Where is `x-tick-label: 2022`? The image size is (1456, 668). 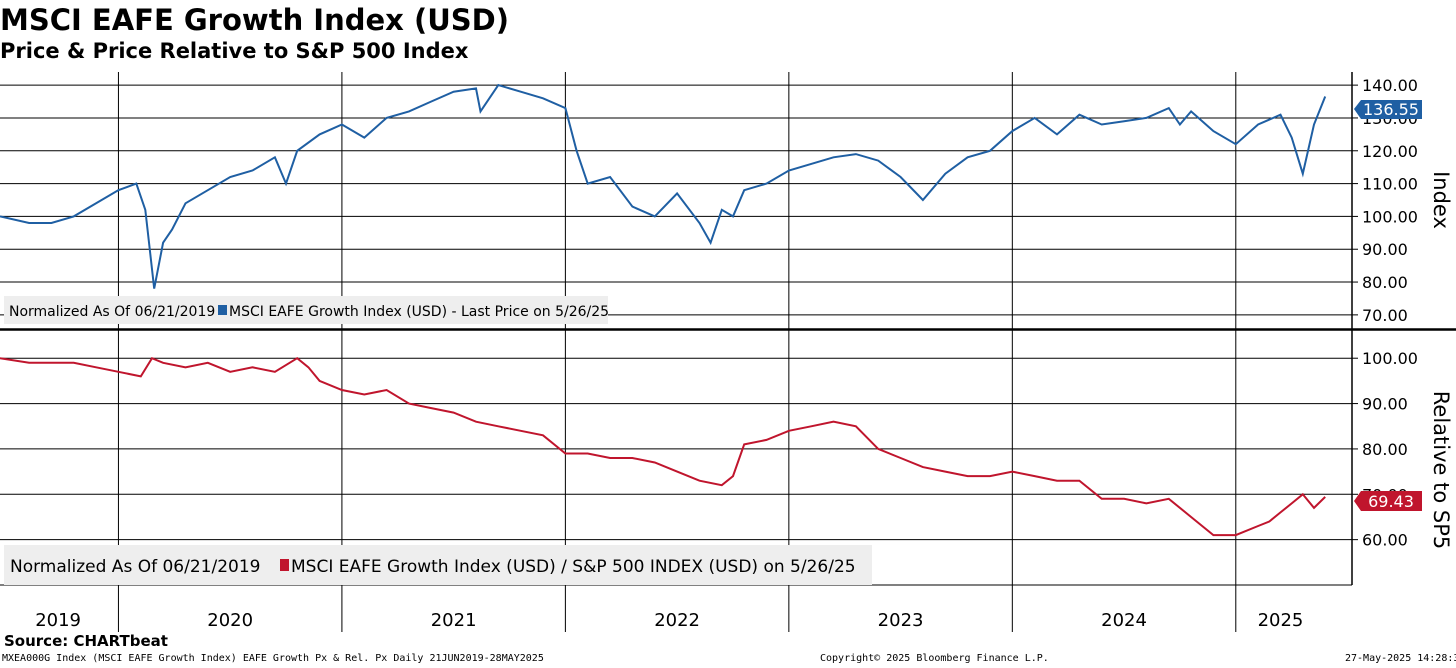 x-tick-label: 2022 is located at coordinates (677, 620).